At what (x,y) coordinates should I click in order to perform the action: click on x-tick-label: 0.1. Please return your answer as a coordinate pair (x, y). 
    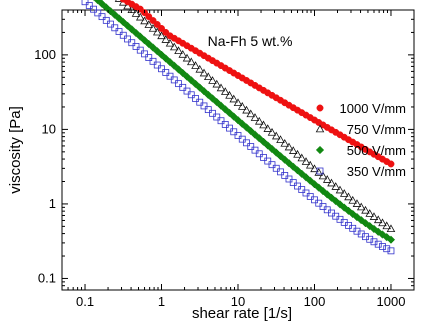
    Looking at the image, I should click on (85, 301).